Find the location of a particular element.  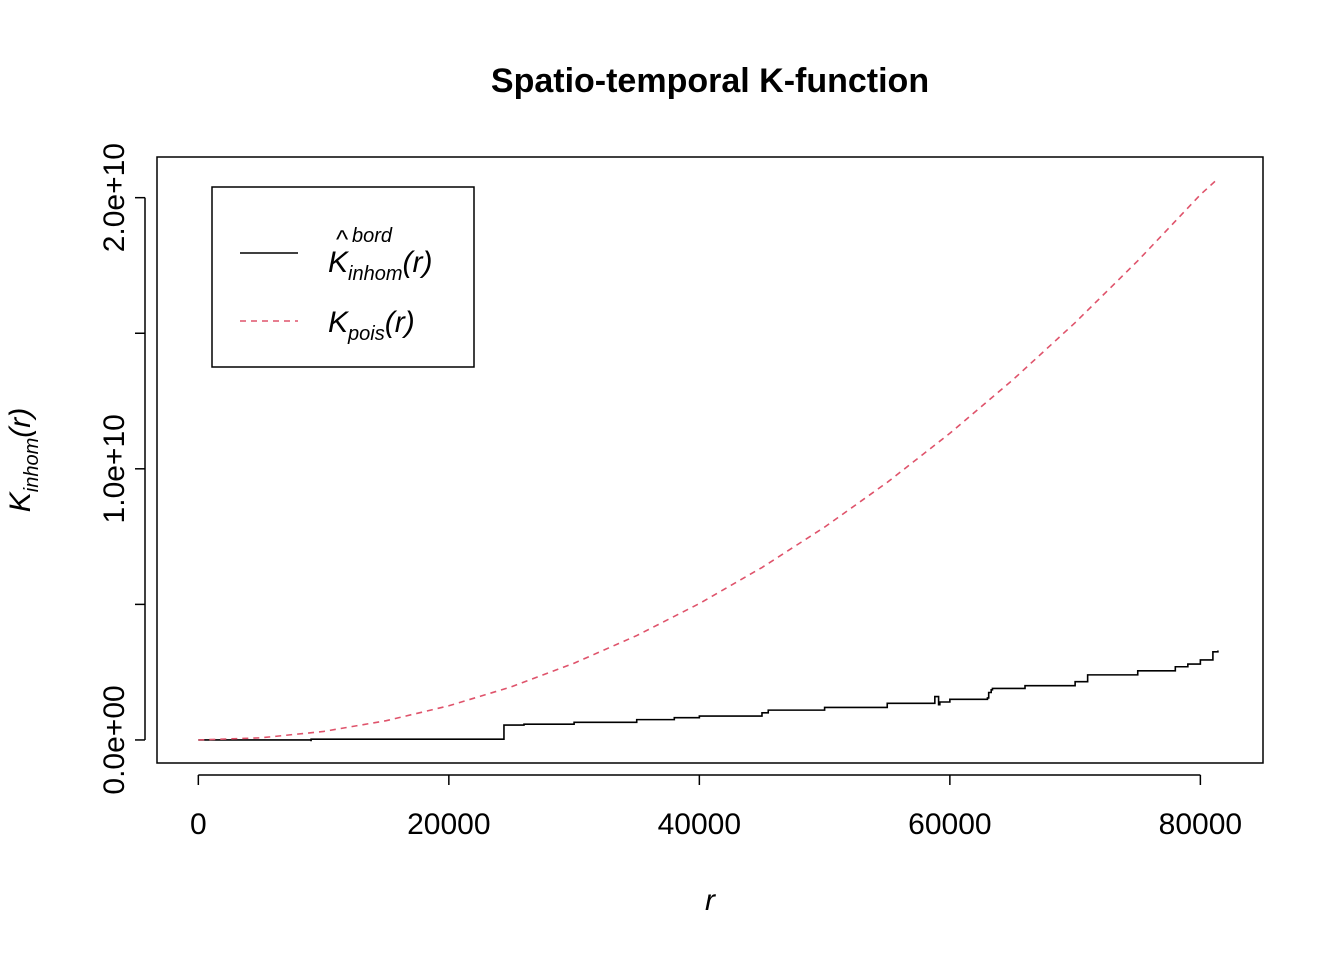

svg-text: Kpois(r) is located at coordinates (371, 325).